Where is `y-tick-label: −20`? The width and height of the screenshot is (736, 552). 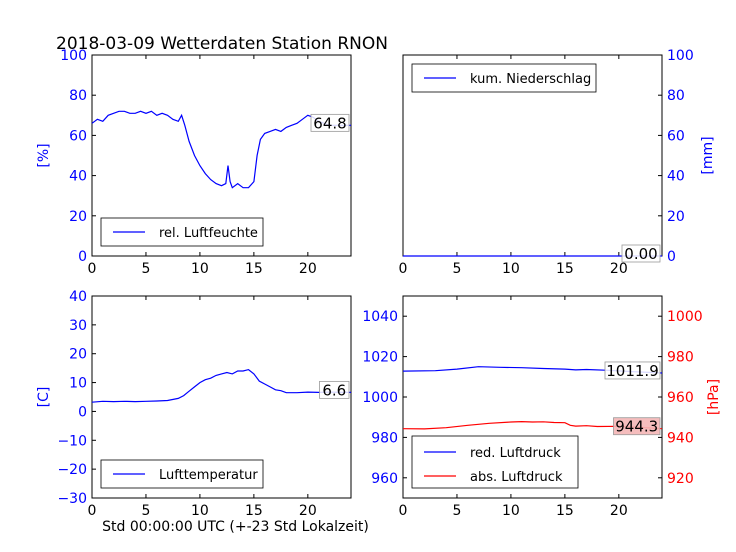
y-tick-label: −20 is located at coordinates (72, 470).